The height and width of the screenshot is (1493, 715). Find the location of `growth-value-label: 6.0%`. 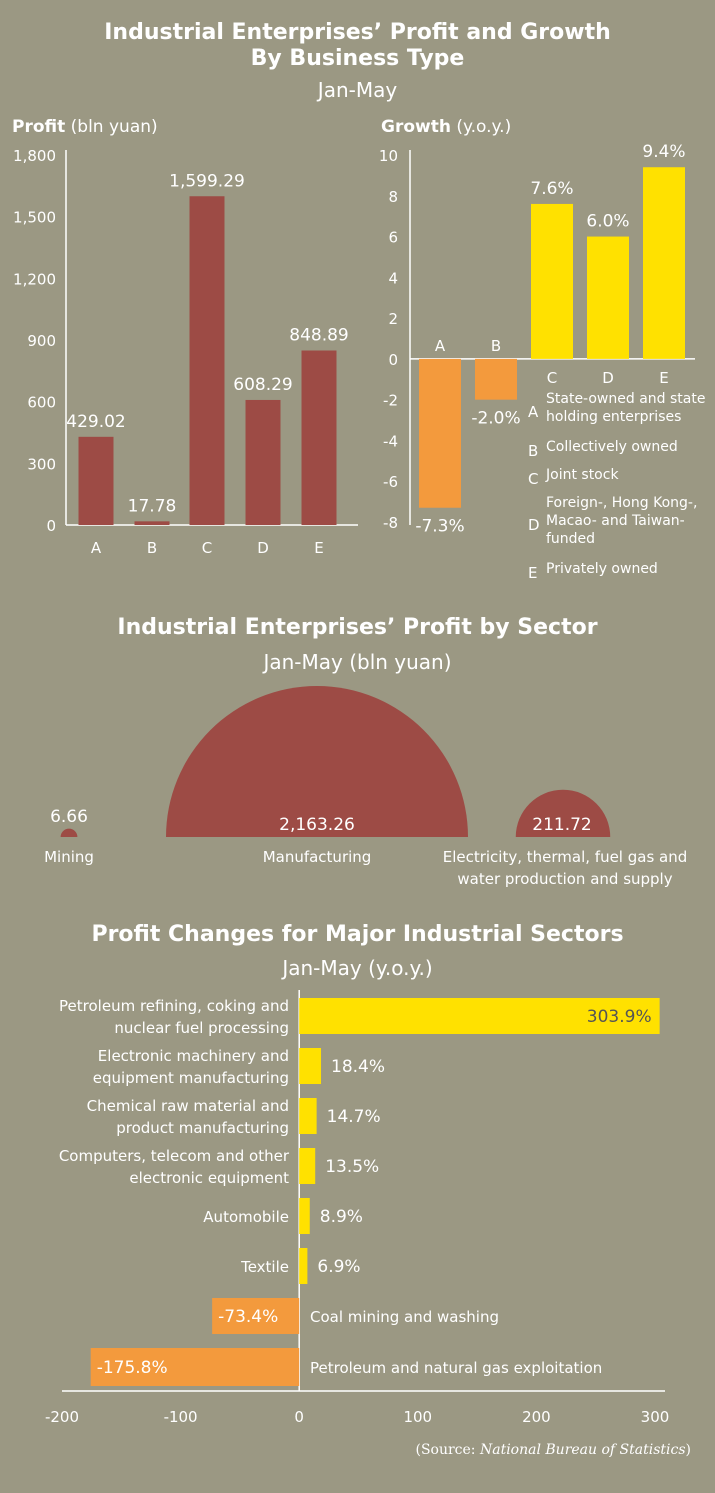

growth-value-label: 6.0% is located at coordinates (607, 222).